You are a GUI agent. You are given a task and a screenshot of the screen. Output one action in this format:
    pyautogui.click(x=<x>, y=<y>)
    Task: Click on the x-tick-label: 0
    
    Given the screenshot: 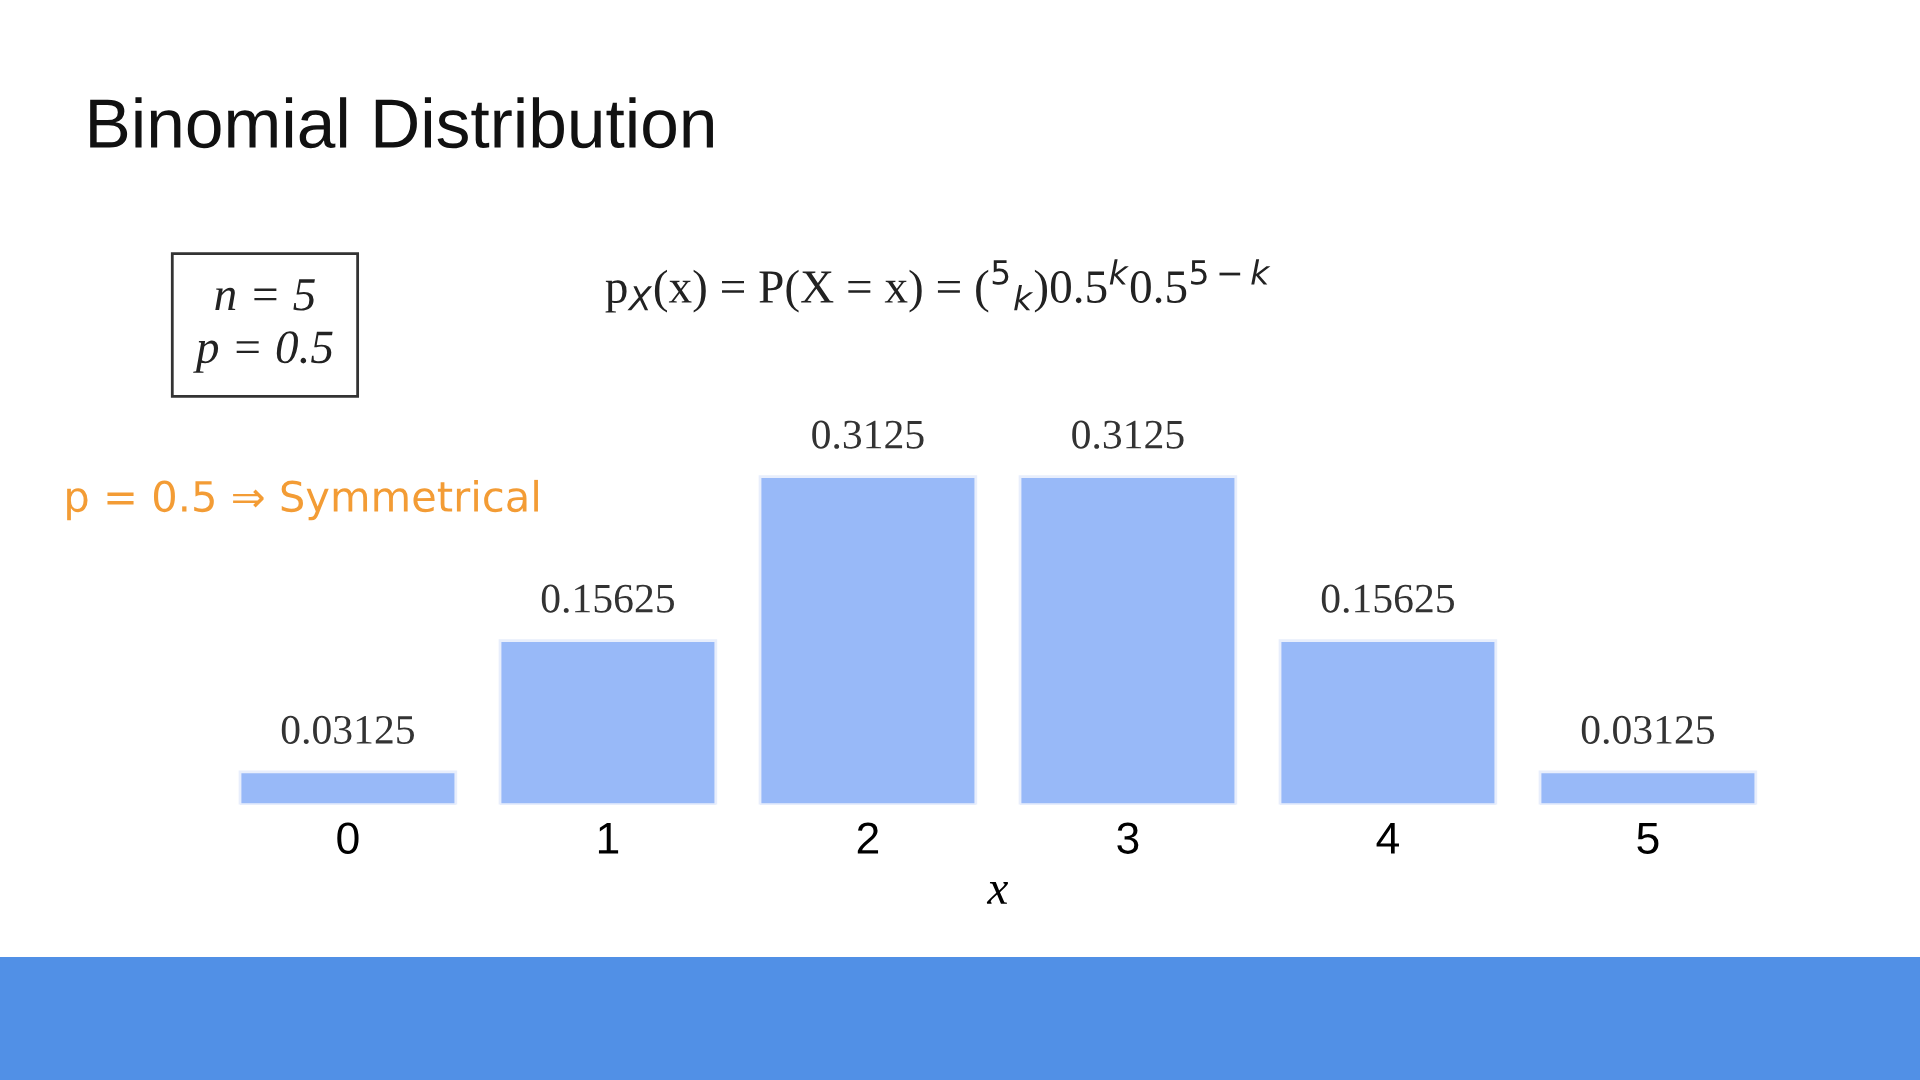 What is the action you would take?
    pyautogui.click(x=348, y=838)
    